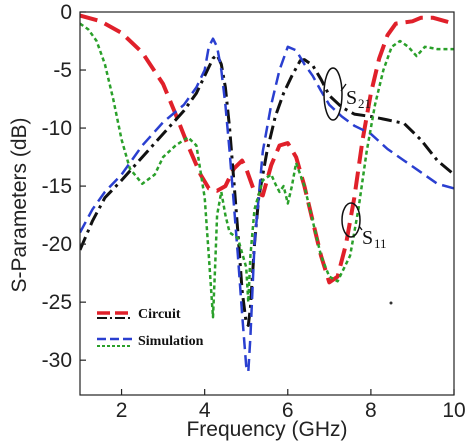 The width and height of the screenshot is (474, 444). Describe the element at coordinates (453, 410) in the screenshot. I see `x-tick-label: 10` at that location.